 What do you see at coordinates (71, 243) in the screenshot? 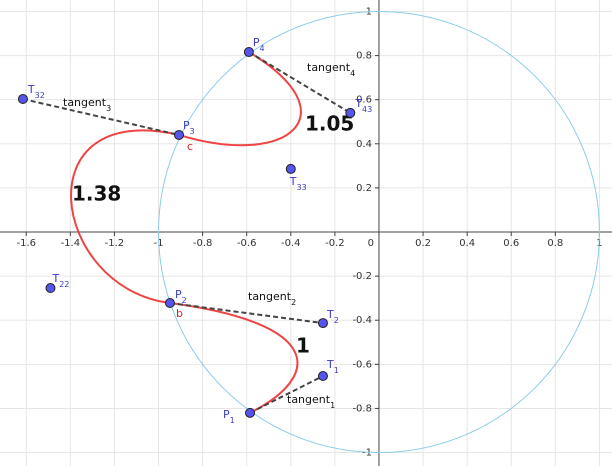
I see `x-tick-label: -1.4` at bounding box center [71, 243].